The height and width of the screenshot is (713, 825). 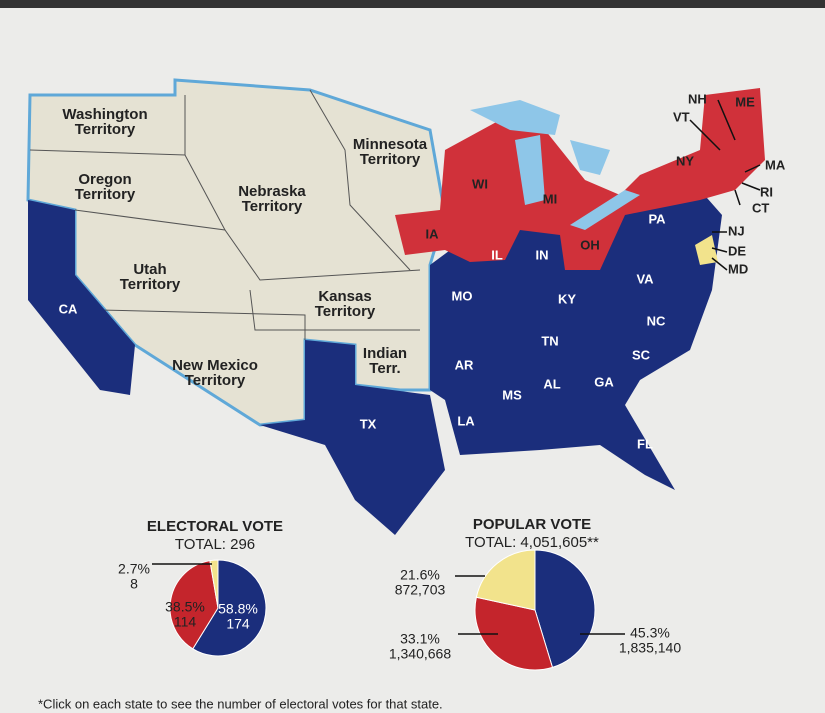 I want to click on state-label: VT, so click(x=681, y=116).